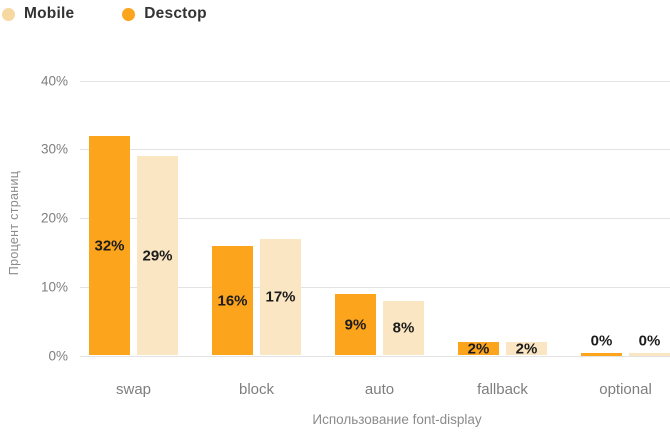 This screenshot has width=670, height=432. I want to click on value-label-desctop-fallback: 2%, so click(478, 349).